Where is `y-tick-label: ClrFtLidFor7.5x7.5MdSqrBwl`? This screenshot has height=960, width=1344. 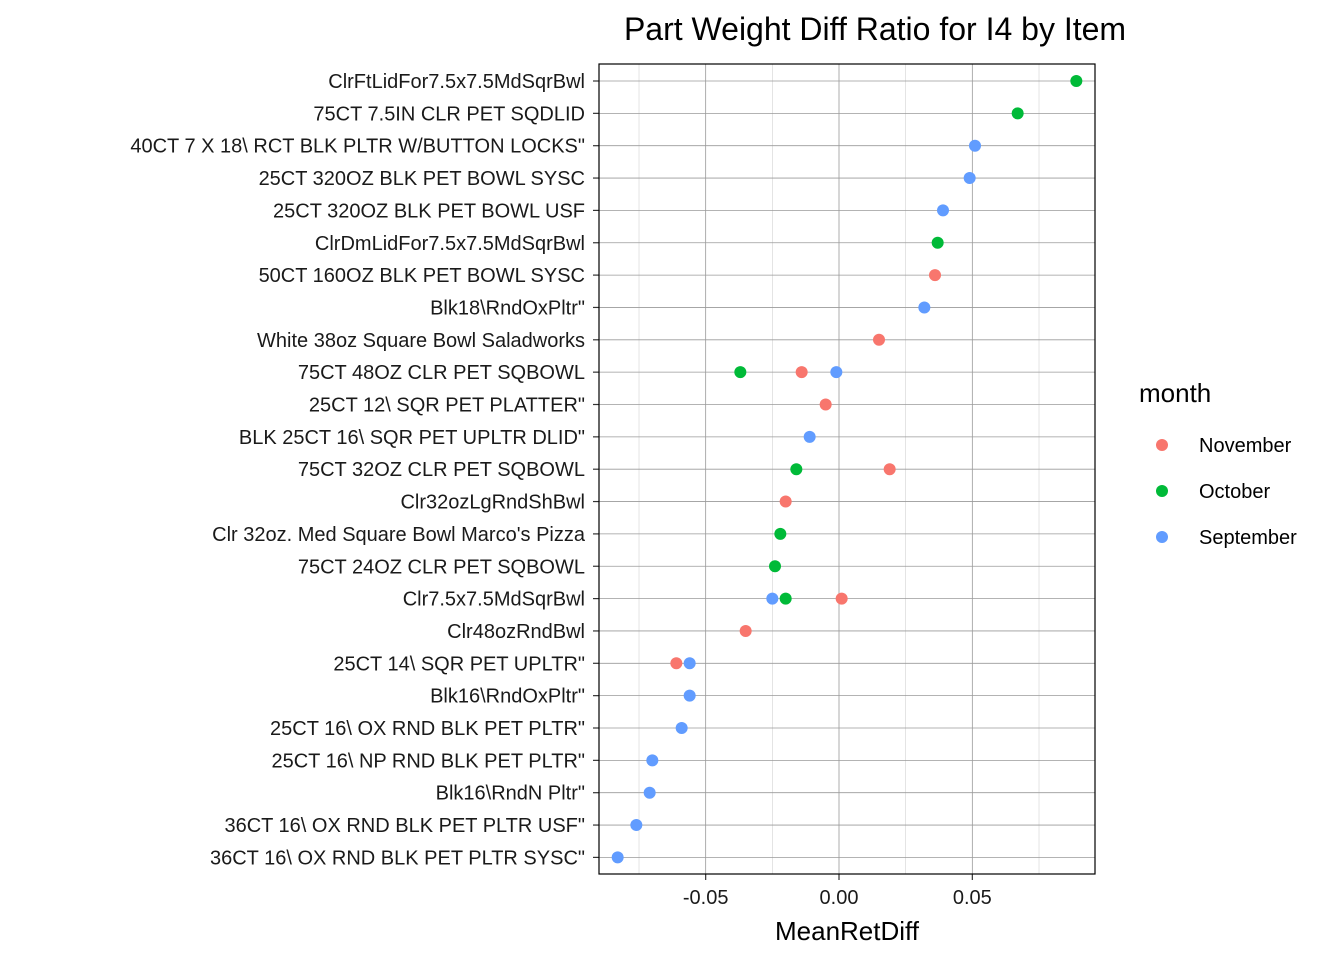 y-tick-label: ClrFtLidFor7.5x7.5MdSqrBwl is located at coordinates (456, 82).